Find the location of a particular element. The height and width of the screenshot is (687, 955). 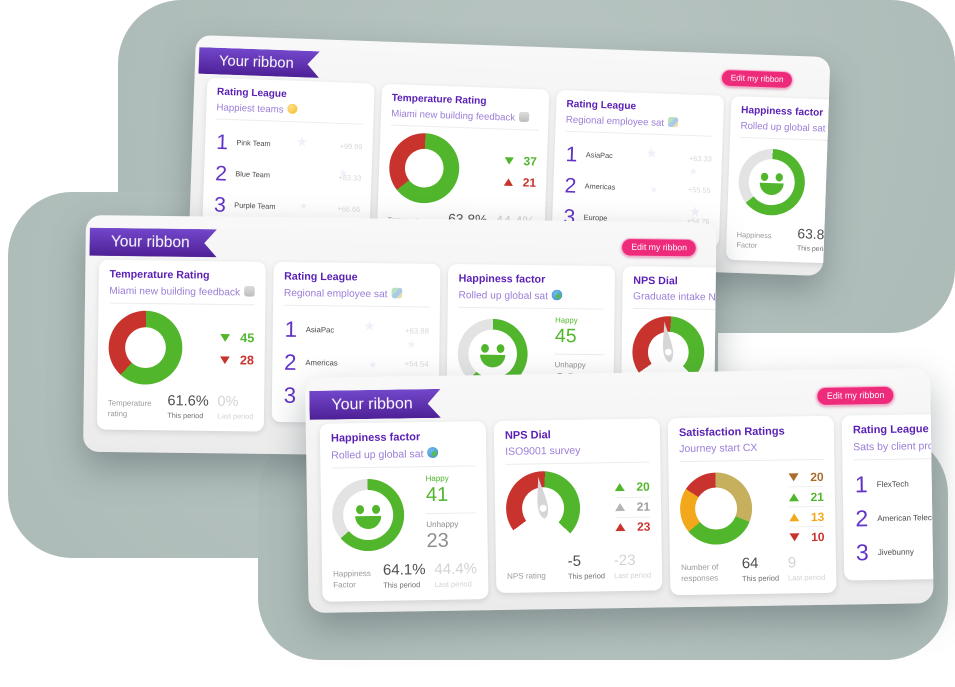

league-row: 2 Americas +55.55 is located at coordinates (637, 187).